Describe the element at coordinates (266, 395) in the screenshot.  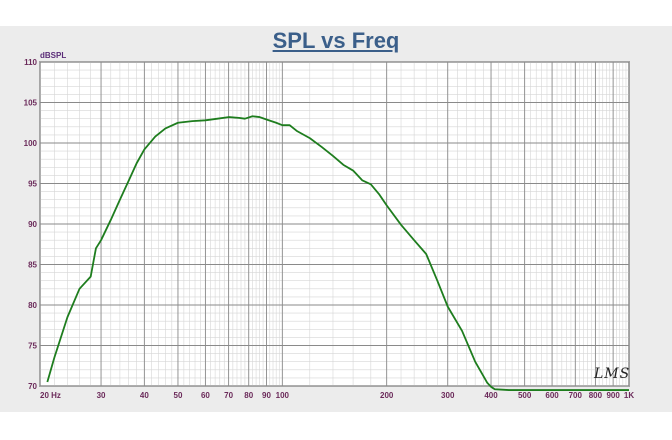
I see `x-tick-label: 90` at that location.